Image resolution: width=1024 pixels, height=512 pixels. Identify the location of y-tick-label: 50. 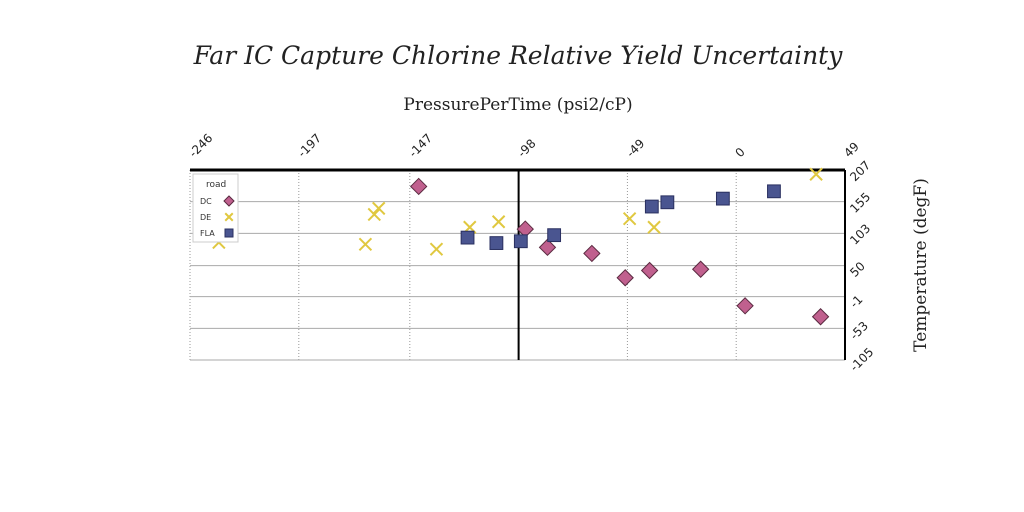
(857, 269).